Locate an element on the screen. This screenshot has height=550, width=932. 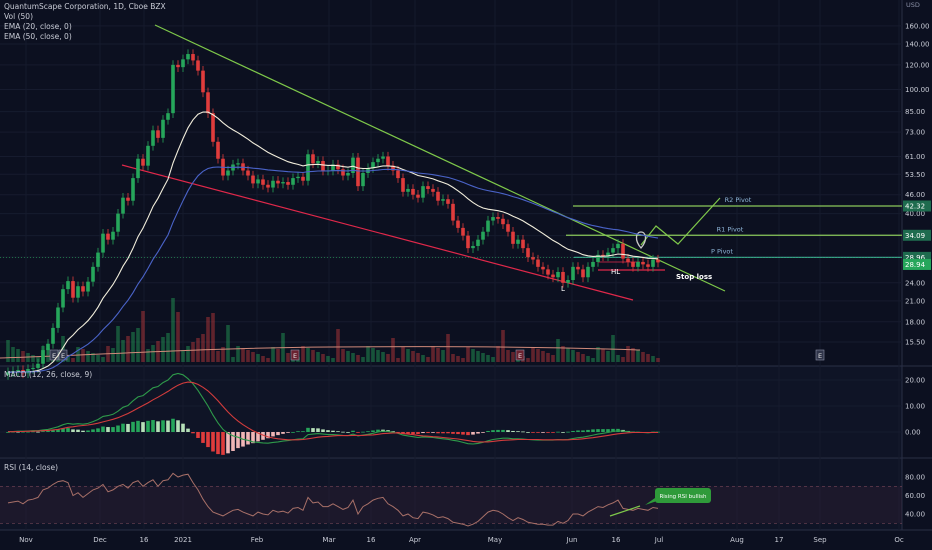
macd-tick: 10.00 is located at coordinates (915, 407).